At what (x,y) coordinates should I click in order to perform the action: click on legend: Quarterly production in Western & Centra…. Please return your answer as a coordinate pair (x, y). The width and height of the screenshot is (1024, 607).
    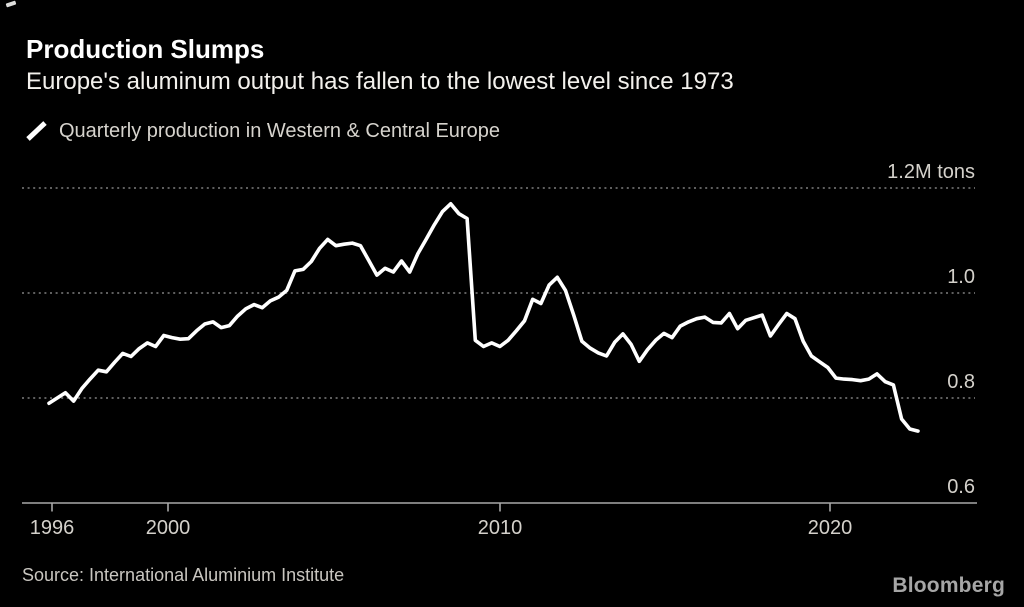
    Looking at the image, I should click on (263, 131).